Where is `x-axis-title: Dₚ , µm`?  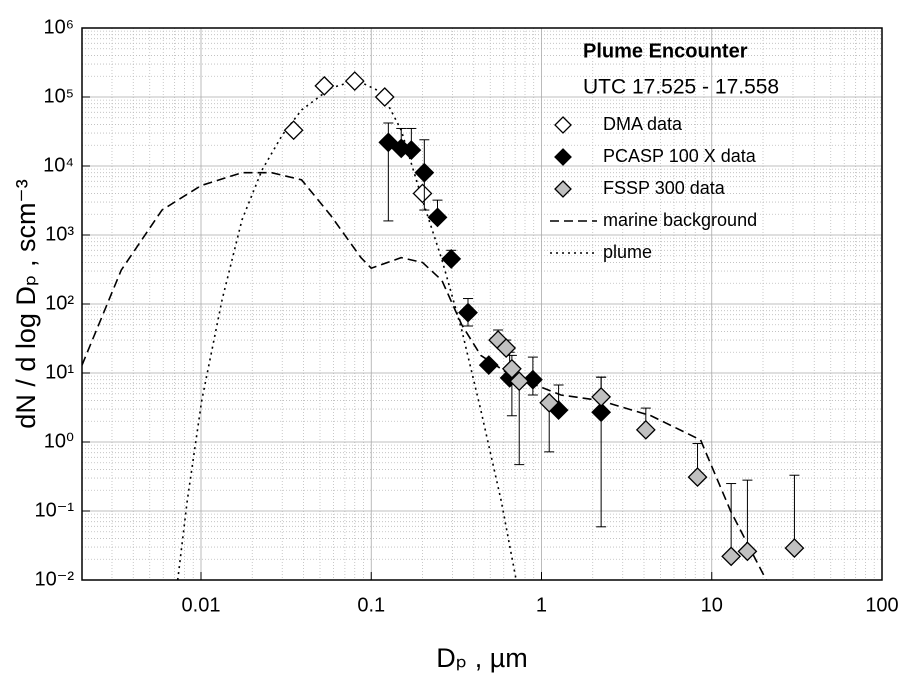
x-axis-title: Dₚ , µm is located at coordinates (482, 658).